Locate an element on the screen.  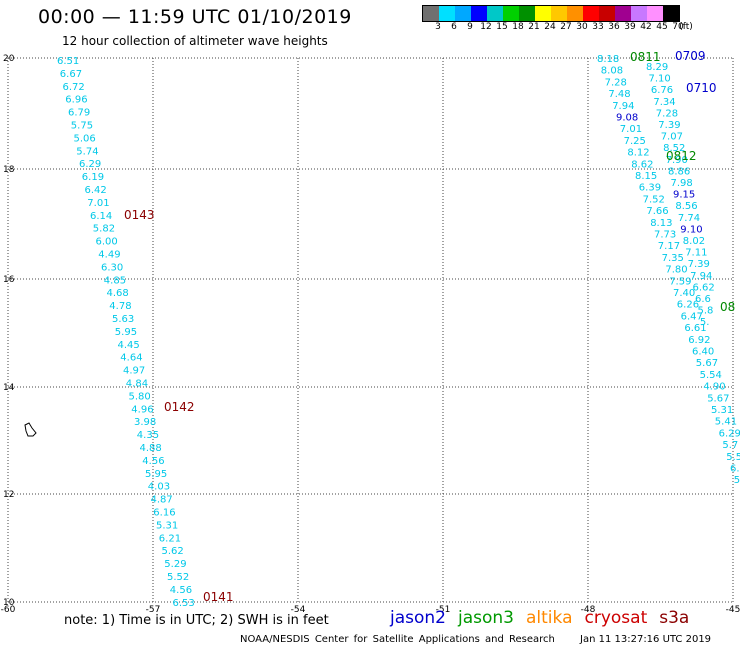
wave-height-value: 5.67 is located at coordinates (707, 363).